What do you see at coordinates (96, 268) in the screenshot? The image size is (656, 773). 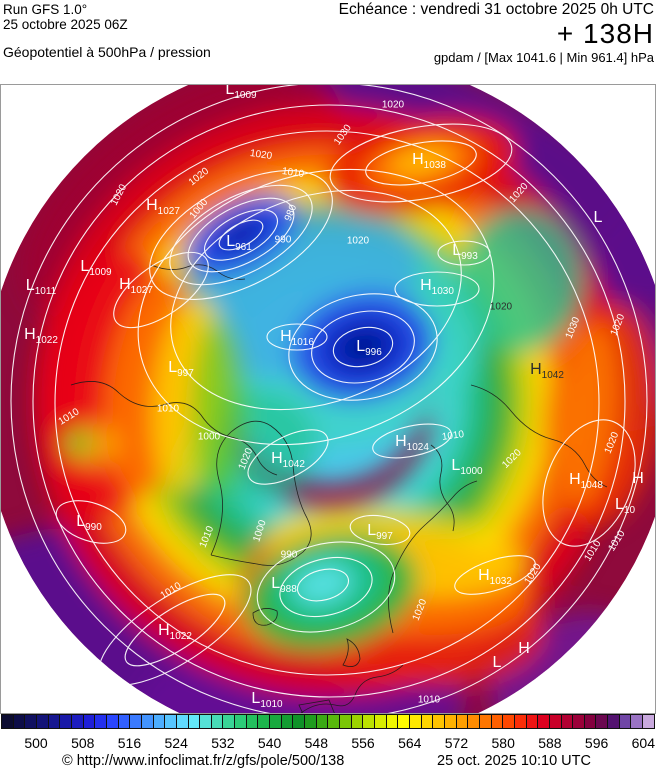 I see `low-center-label: L1009` at bounding box center [96, 268].